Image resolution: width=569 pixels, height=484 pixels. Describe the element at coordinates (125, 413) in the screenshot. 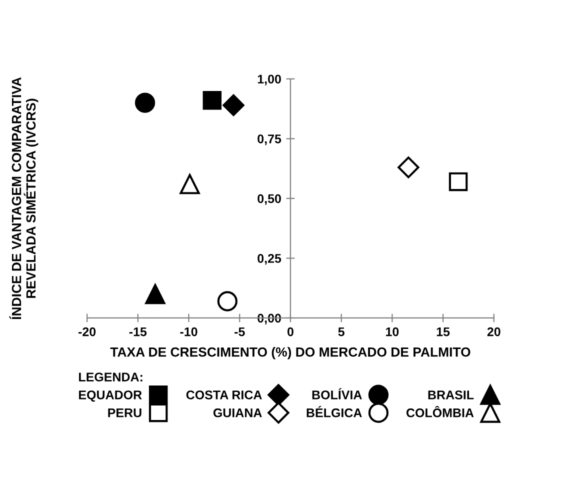

I see `legend-label: PERU` at that location.